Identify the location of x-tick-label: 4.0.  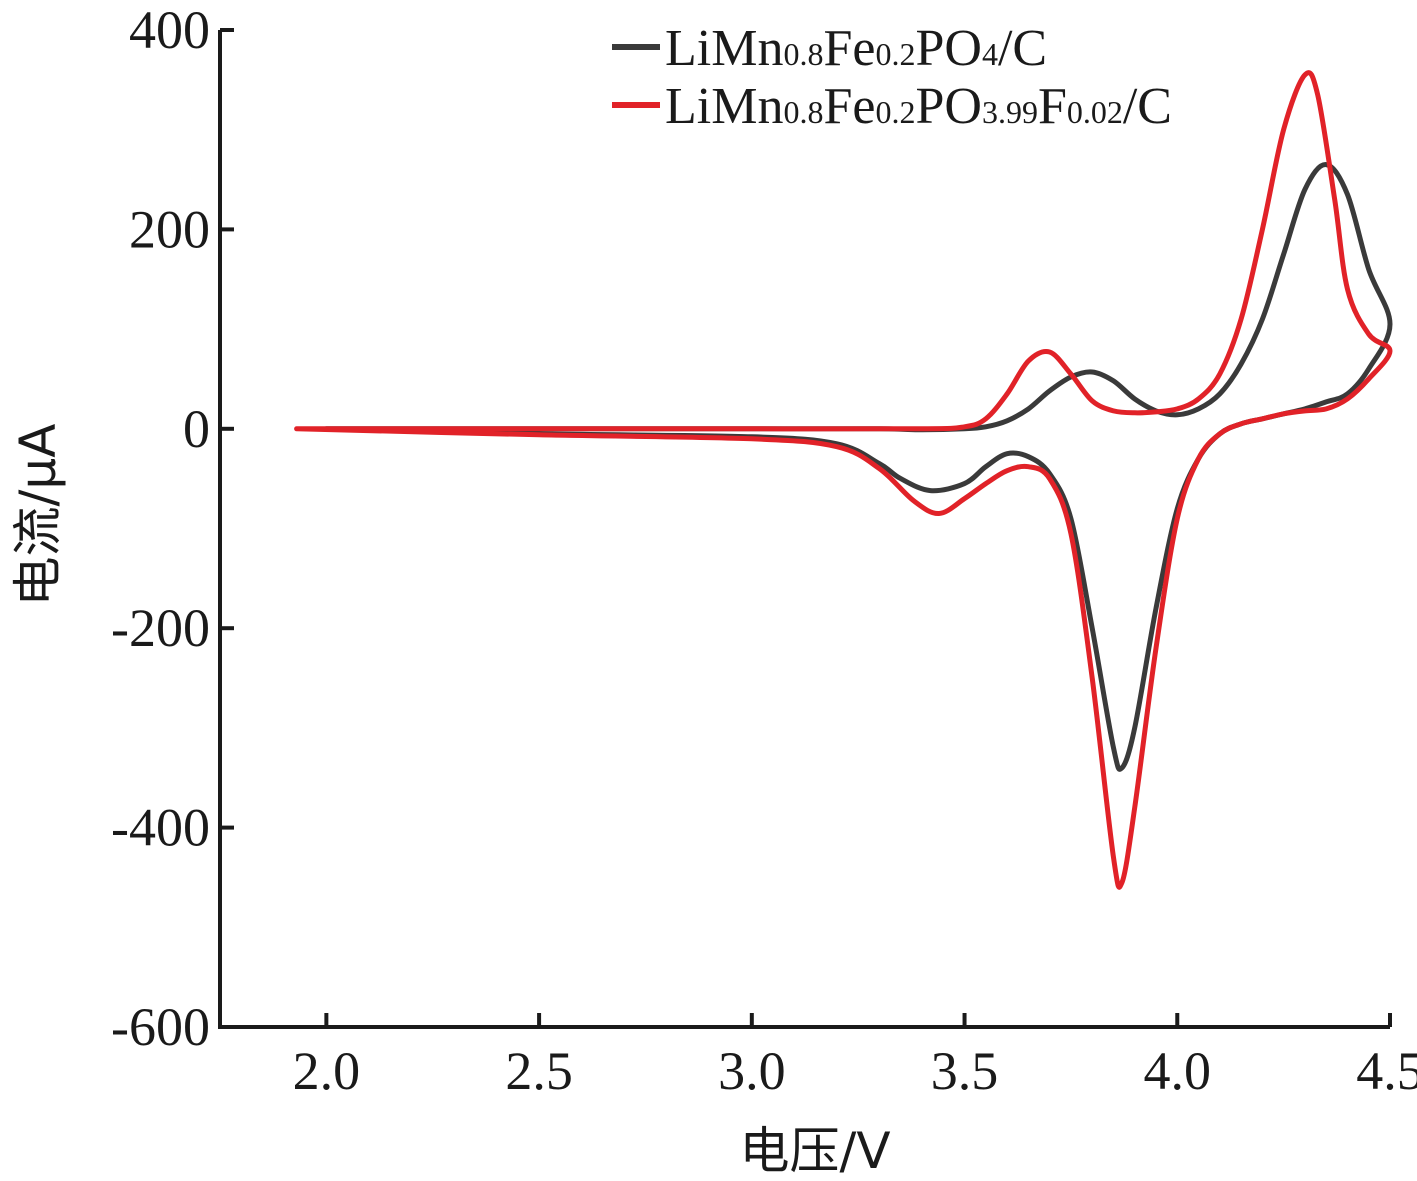
(1178, 1071).